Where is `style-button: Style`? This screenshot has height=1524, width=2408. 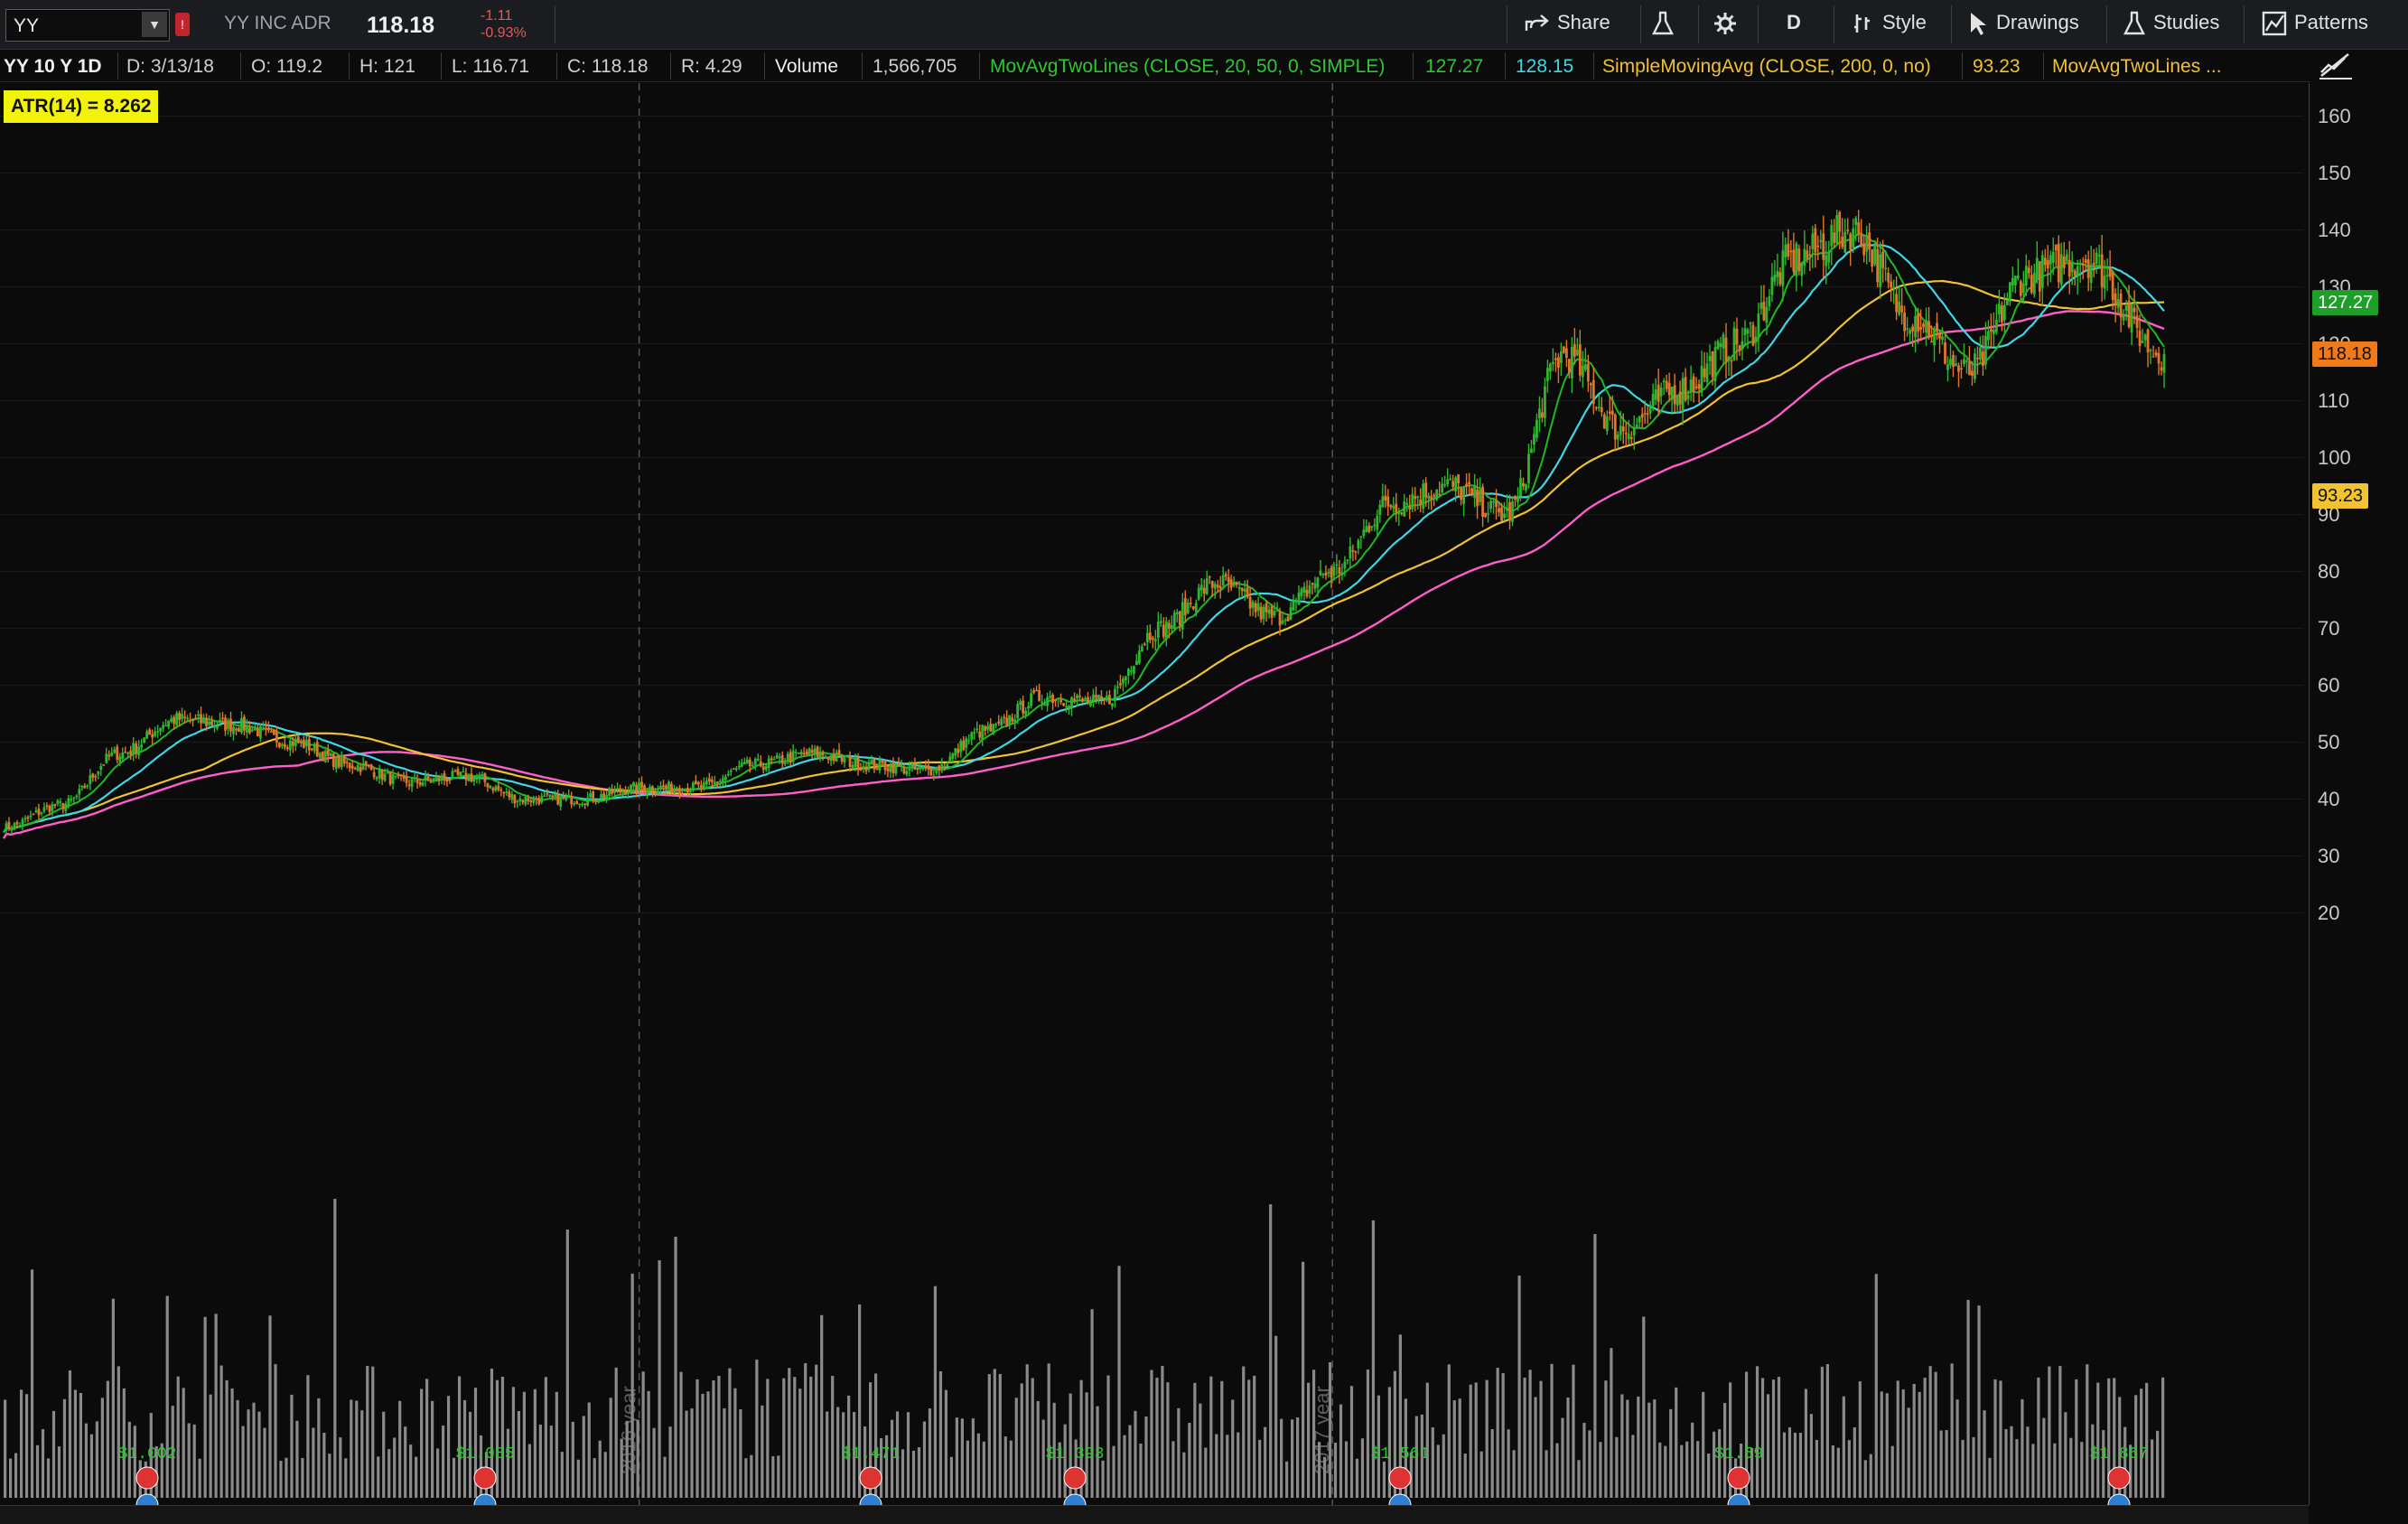 style-button: Style is located at coordinates (1890, 24).